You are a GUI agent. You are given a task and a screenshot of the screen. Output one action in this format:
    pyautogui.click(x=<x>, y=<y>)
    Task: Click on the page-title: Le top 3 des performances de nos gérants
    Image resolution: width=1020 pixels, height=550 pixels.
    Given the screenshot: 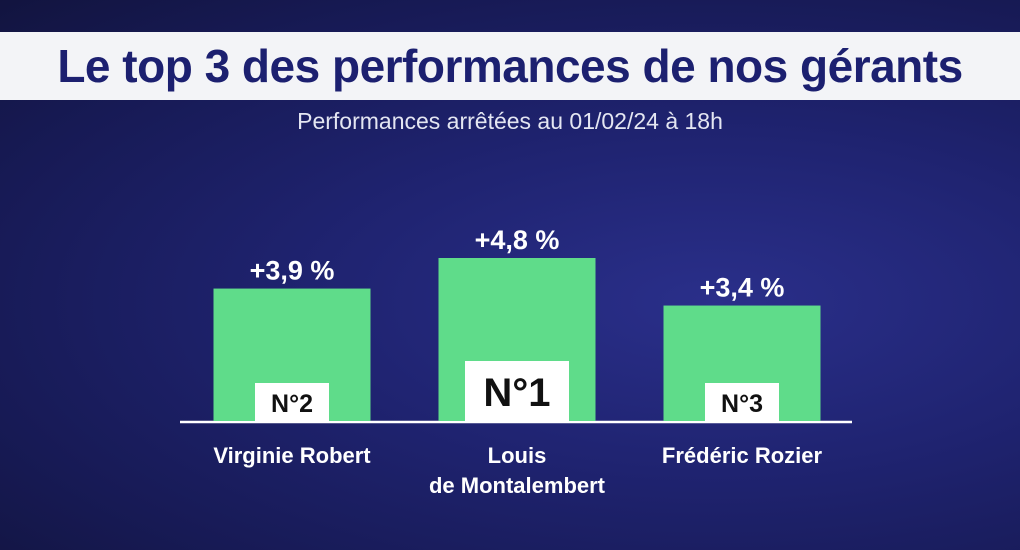 What is the action you would take?
    pyautogui.click(x=510, y=66)
    